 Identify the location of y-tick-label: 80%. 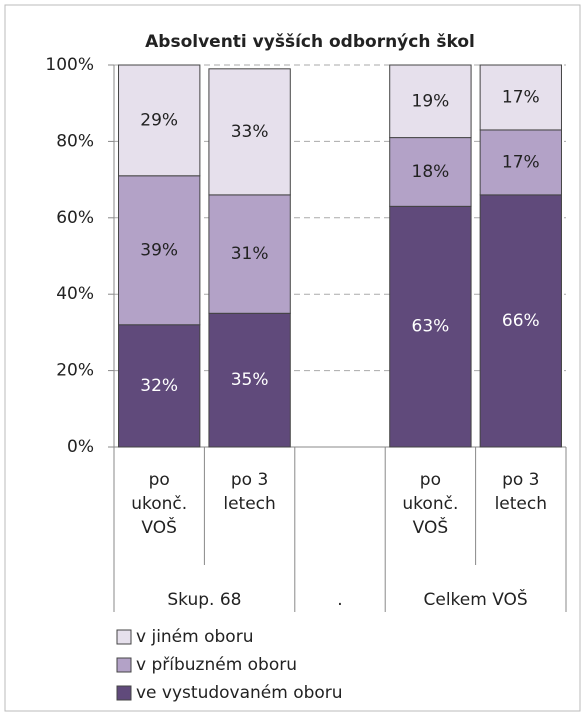
(75, 141).